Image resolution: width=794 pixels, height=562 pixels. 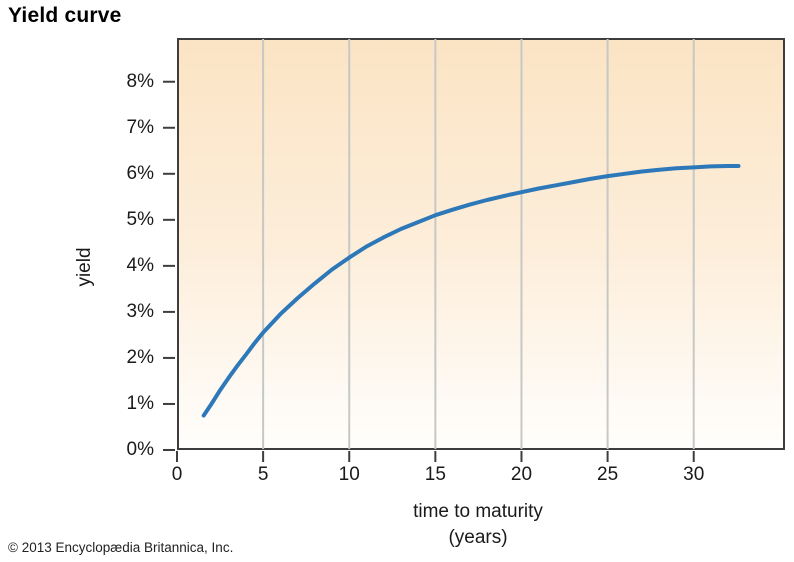 I want to click on y-tick-label: 0%, so click(x=140, y=449).